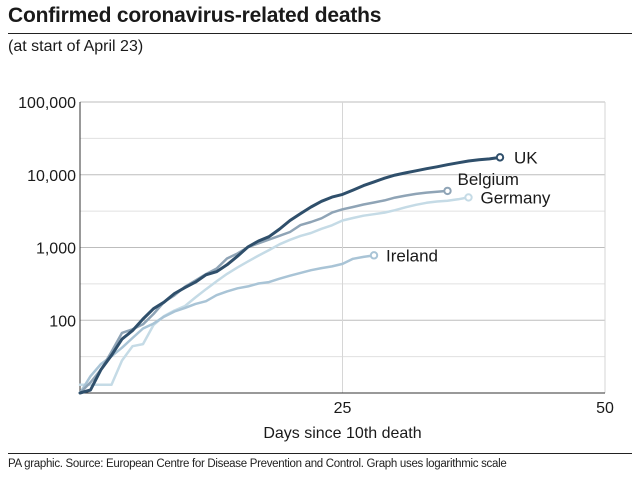 The width and height of the screenshot is (640, 480). I want to click on y-tick-label: 10,000, so click(51, 176).